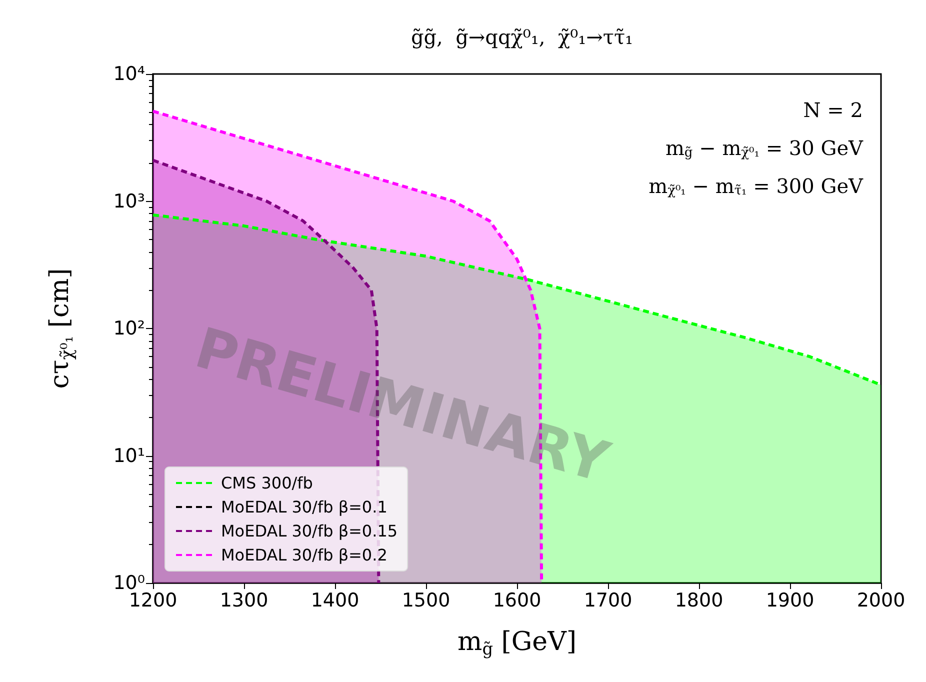 The image size is (926, 682). What do you see at coordinates (833, 110) in the screenshot?
I see `annotation: N = 2` at bounding box center [833, 110].